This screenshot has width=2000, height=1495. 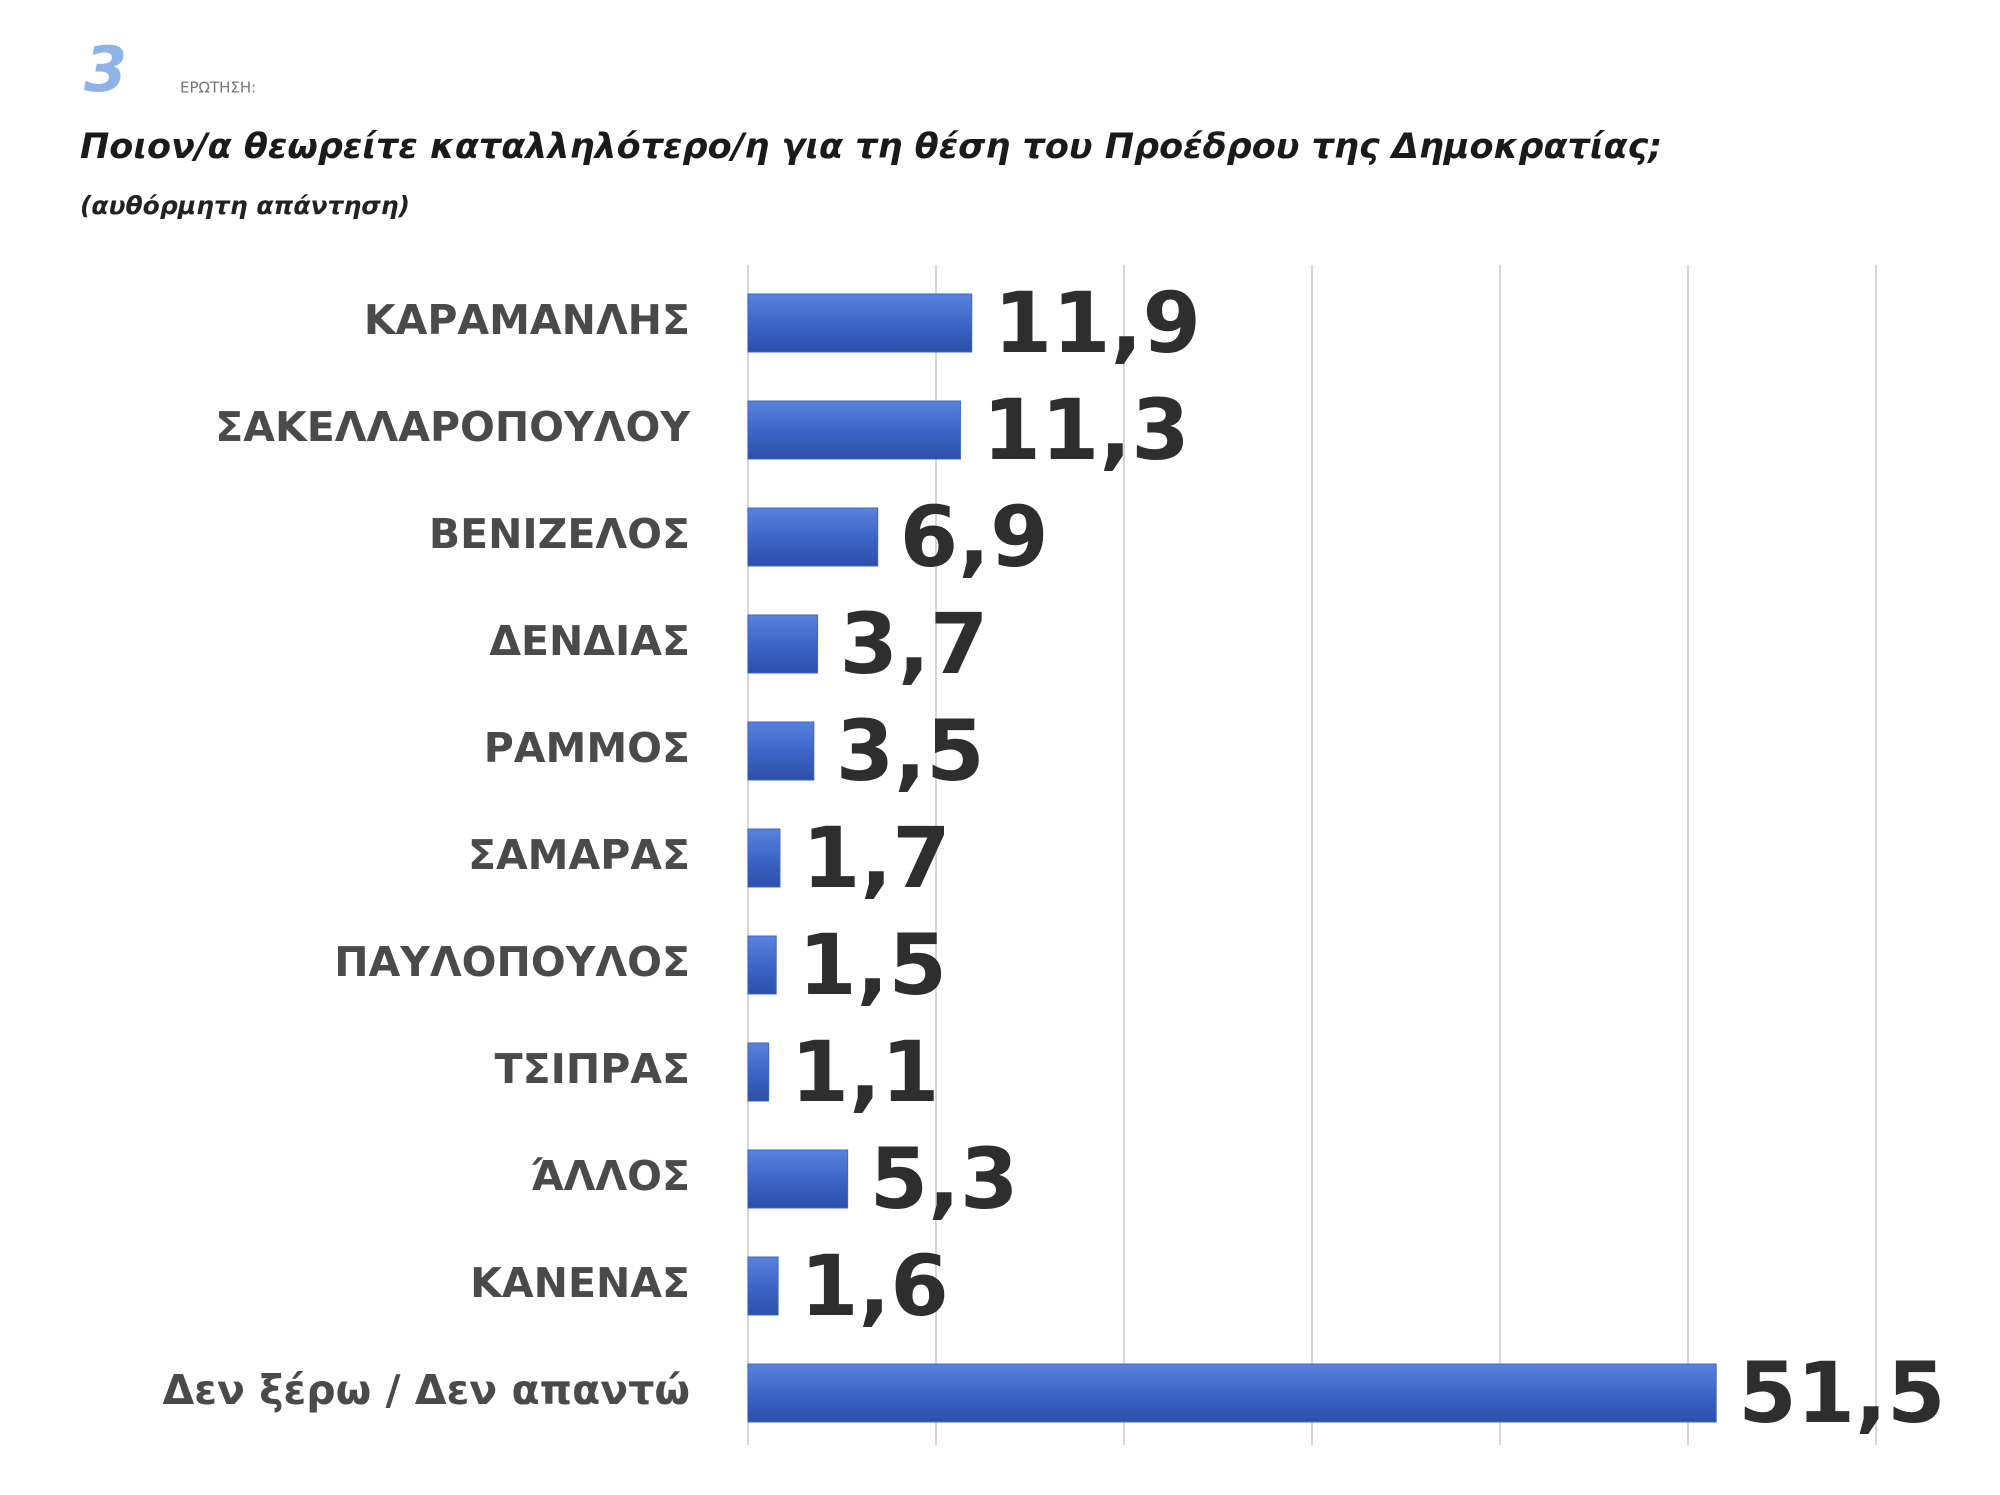 What do you see at coordinates (876, 858) in the screenshot?
I see `value-label: 1,7` at bounding box center [876, 858].